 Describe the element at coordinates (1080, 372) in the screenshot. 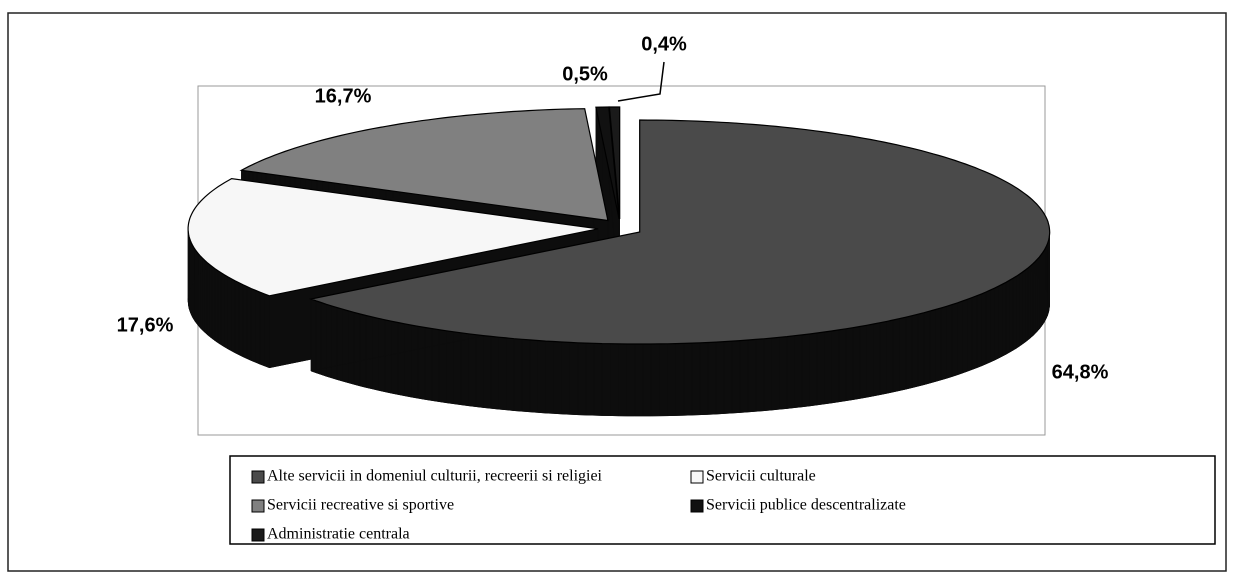

I see `data-label: 64,8%` at that location.